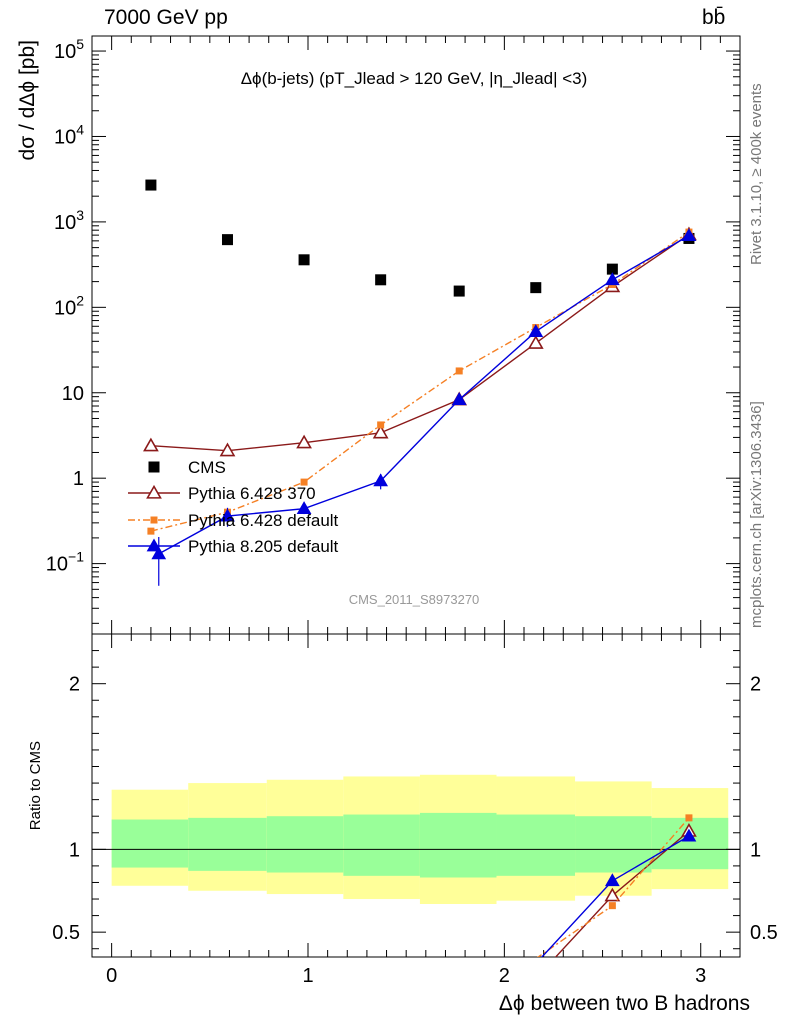 Image resolution: width=786 pixels, height=1024 pixels. What do you see at coordinates (69, 305) in the screenshot?
I see `main-y-tick-label: 10²` at bounding box center [69, 305].